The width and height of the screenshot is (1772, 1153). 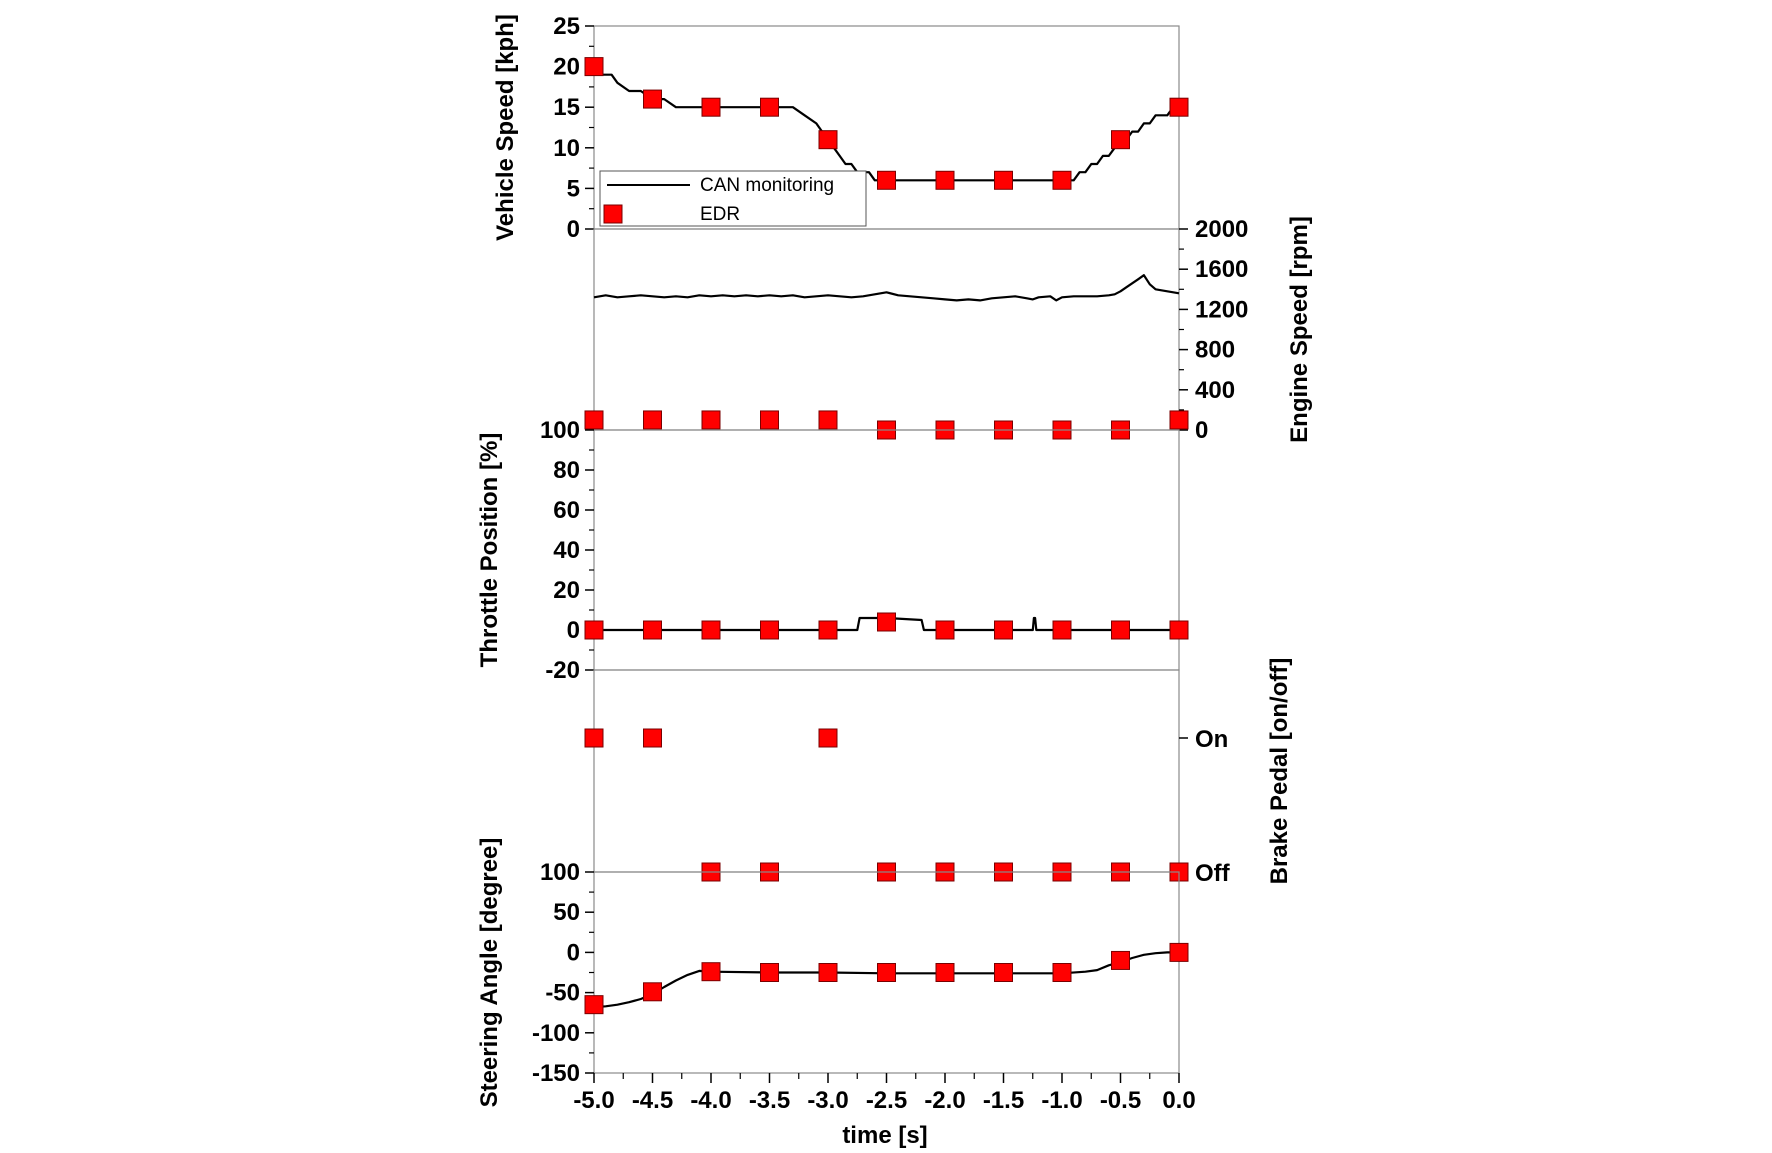 I want to click on legend-marker-swatch, so click(x=613, y=214).